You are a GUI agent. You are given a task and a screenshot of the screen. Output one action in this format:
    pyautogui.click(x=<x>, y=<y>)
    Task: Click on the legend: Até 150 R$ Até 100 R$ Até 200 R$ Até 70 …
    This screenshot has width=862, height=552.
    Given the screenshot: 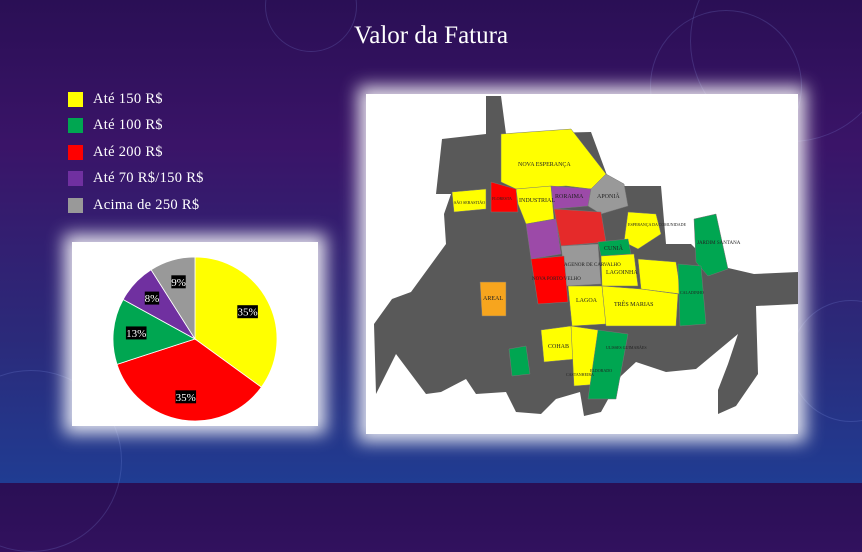 What is the action you would take?
    pyautogui.click(x=136, y=152)
    